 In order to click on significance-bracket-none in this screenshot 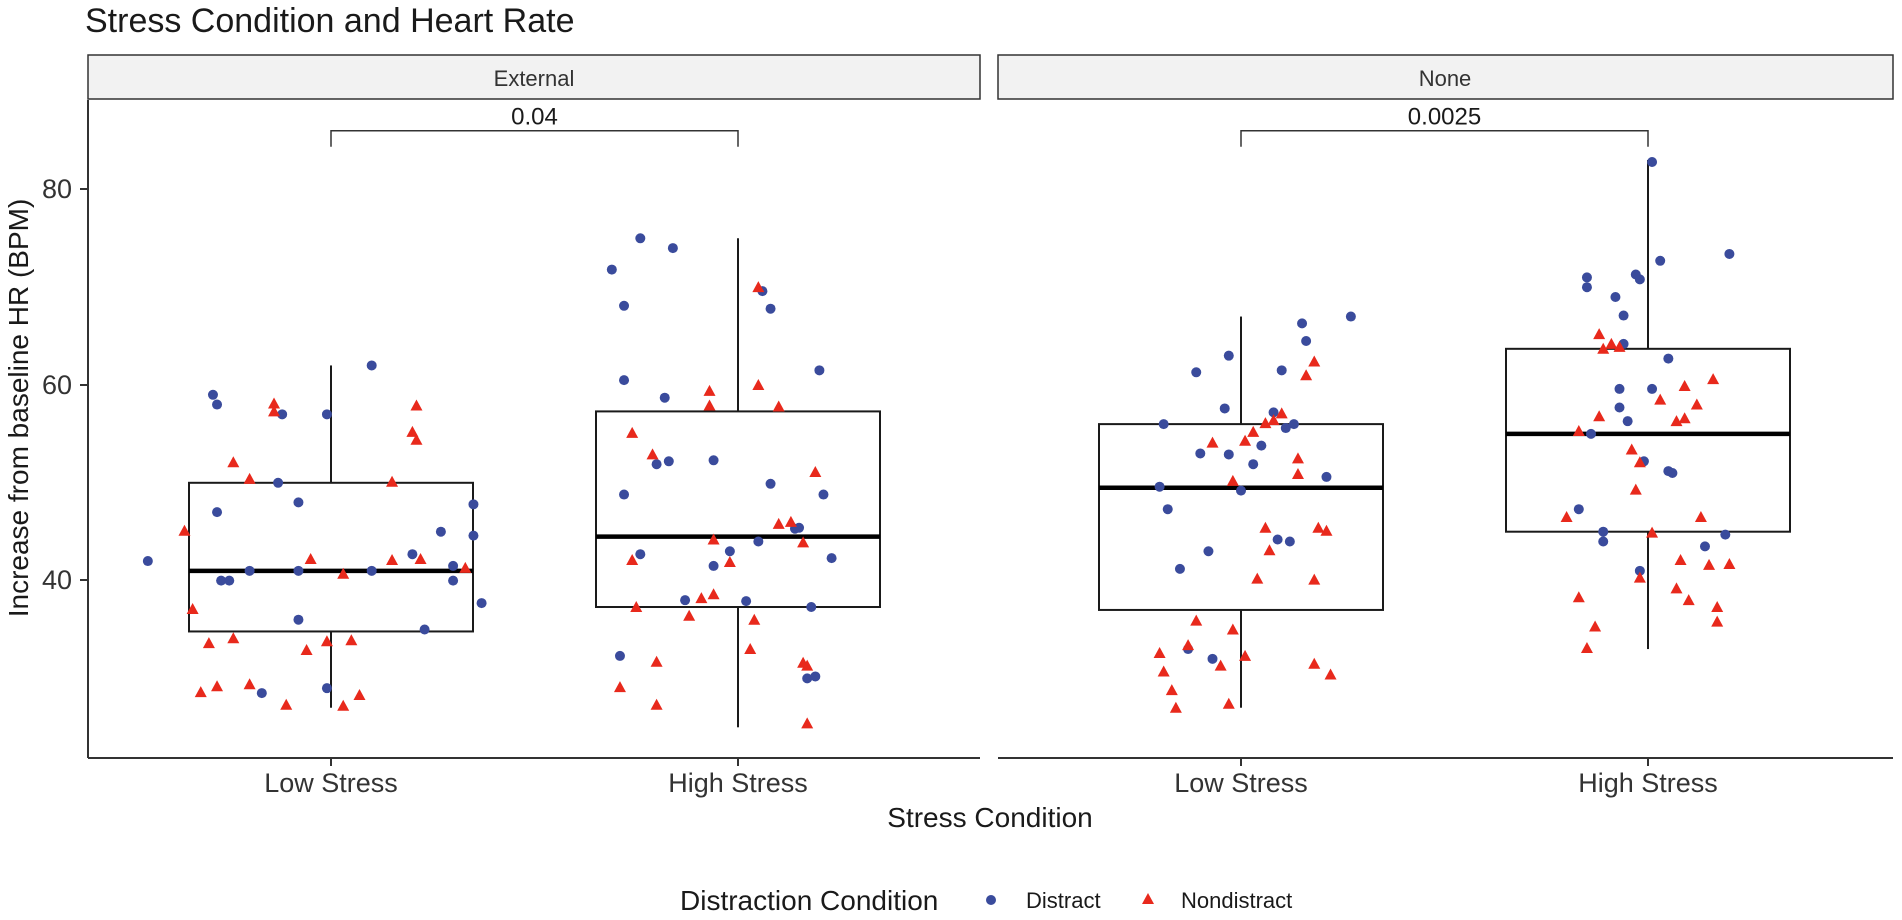, I will do `click(1444, 138)`.